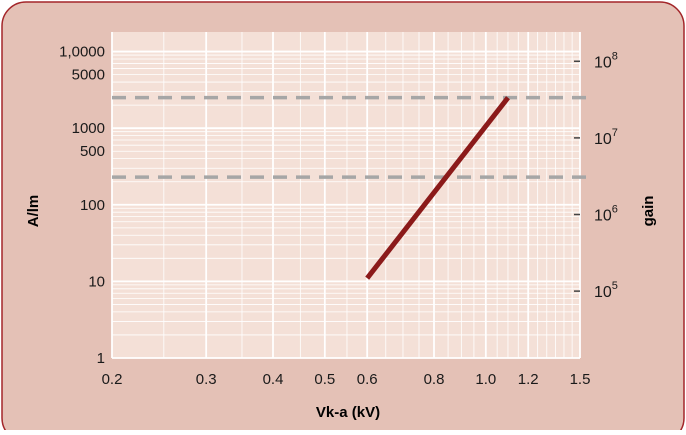  I want to click on series, so click(437, 188).